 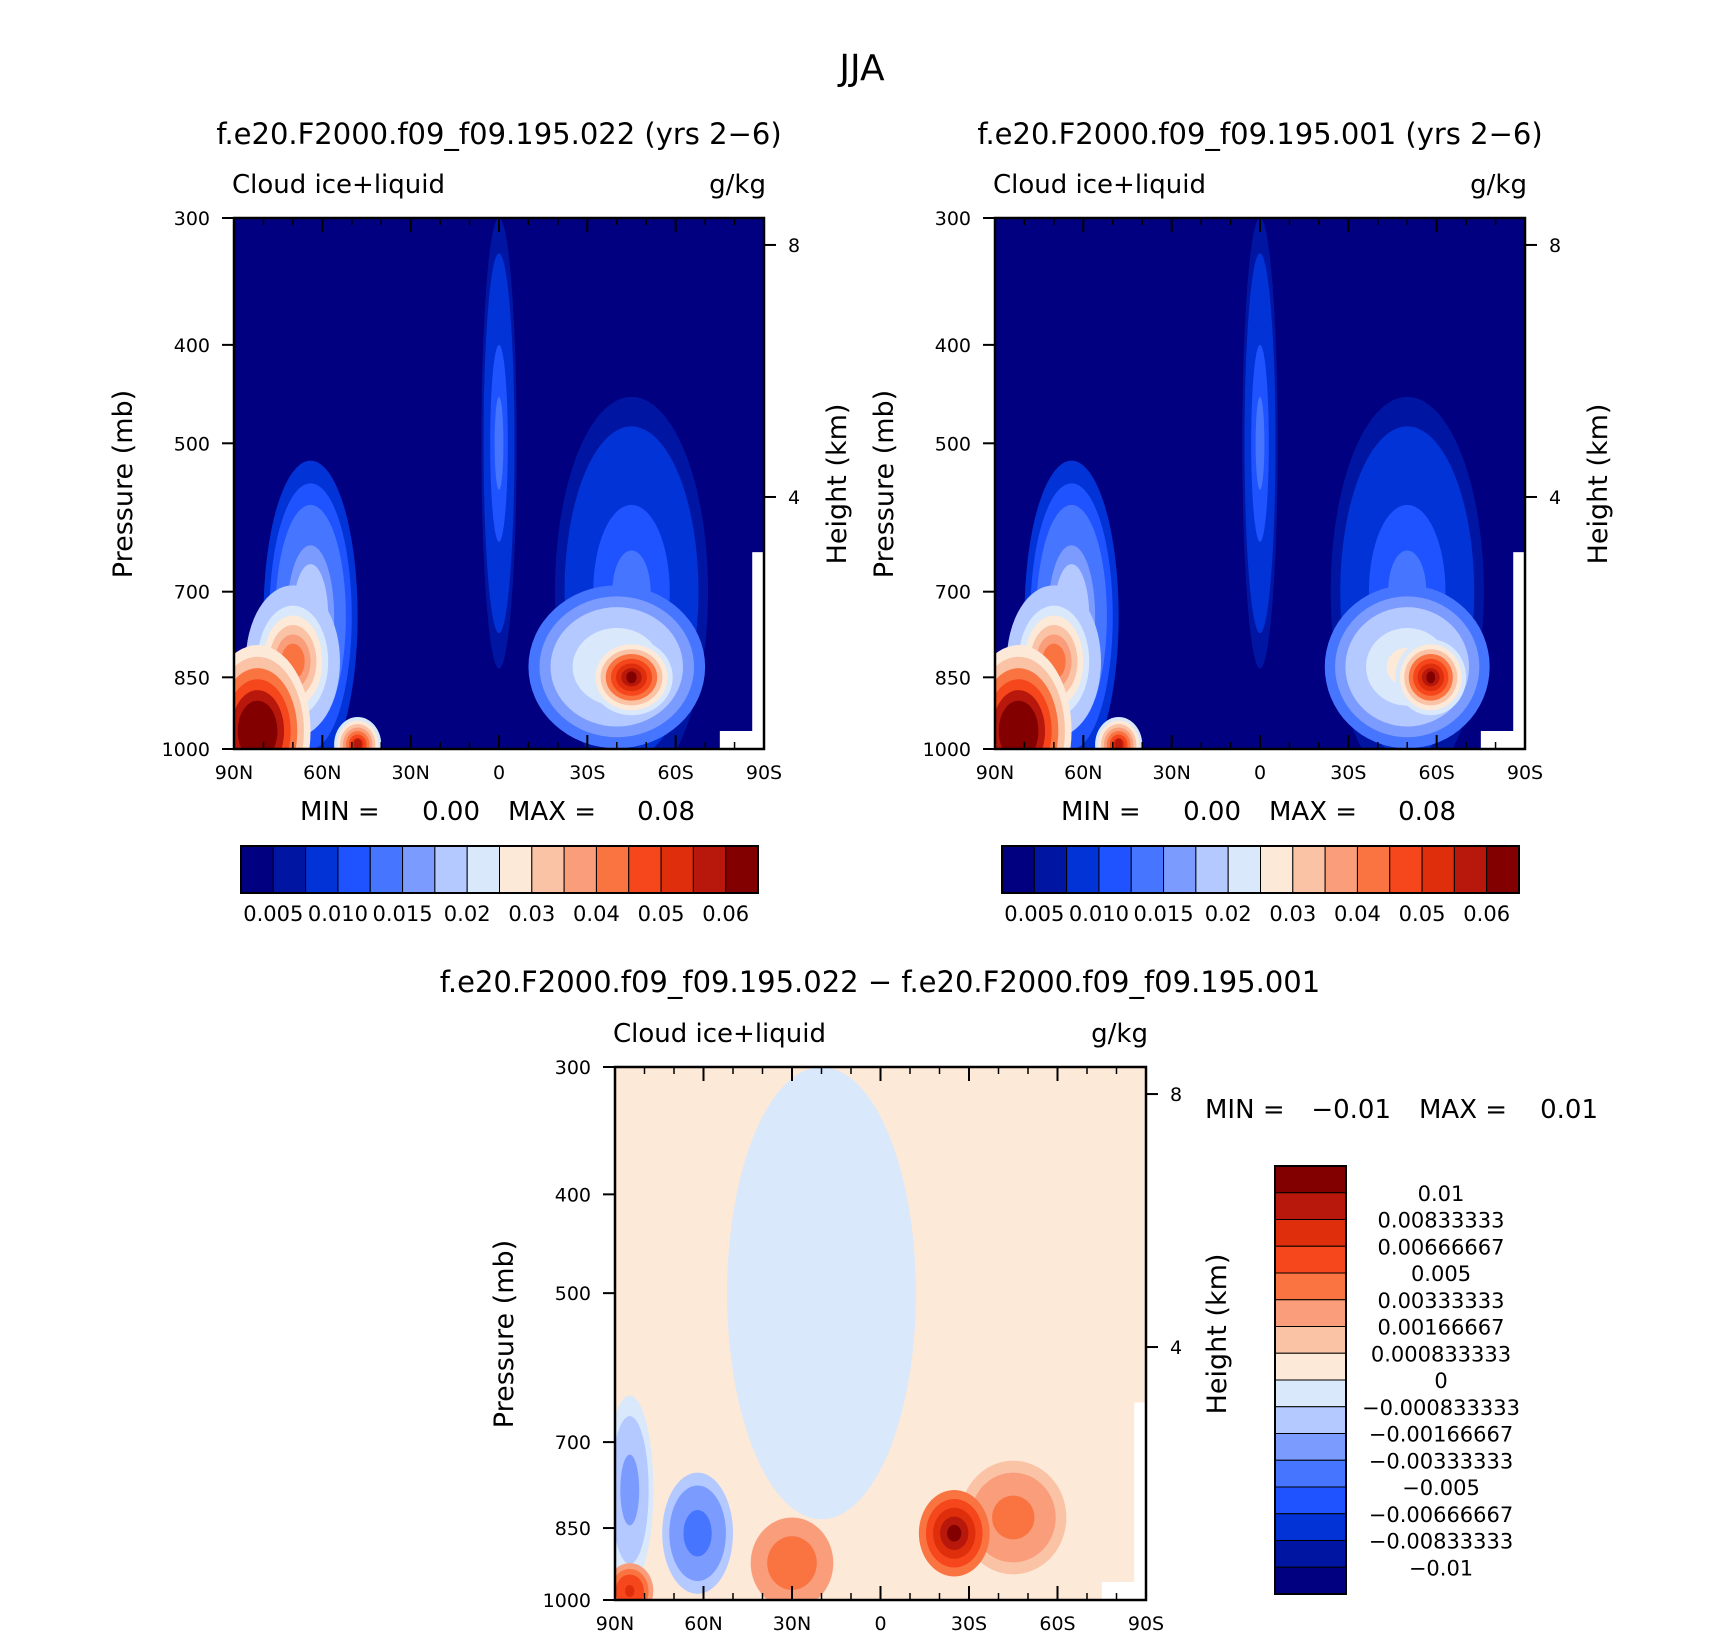 I want to click on panel-1-max-value: 0.08, so click(x=666, y=812).